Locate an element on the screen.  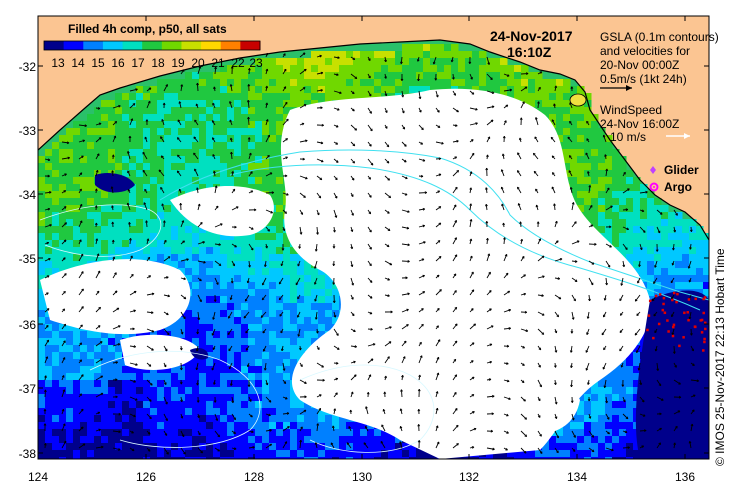
colorbar-label: 18 is located at coordinates (158, 63).